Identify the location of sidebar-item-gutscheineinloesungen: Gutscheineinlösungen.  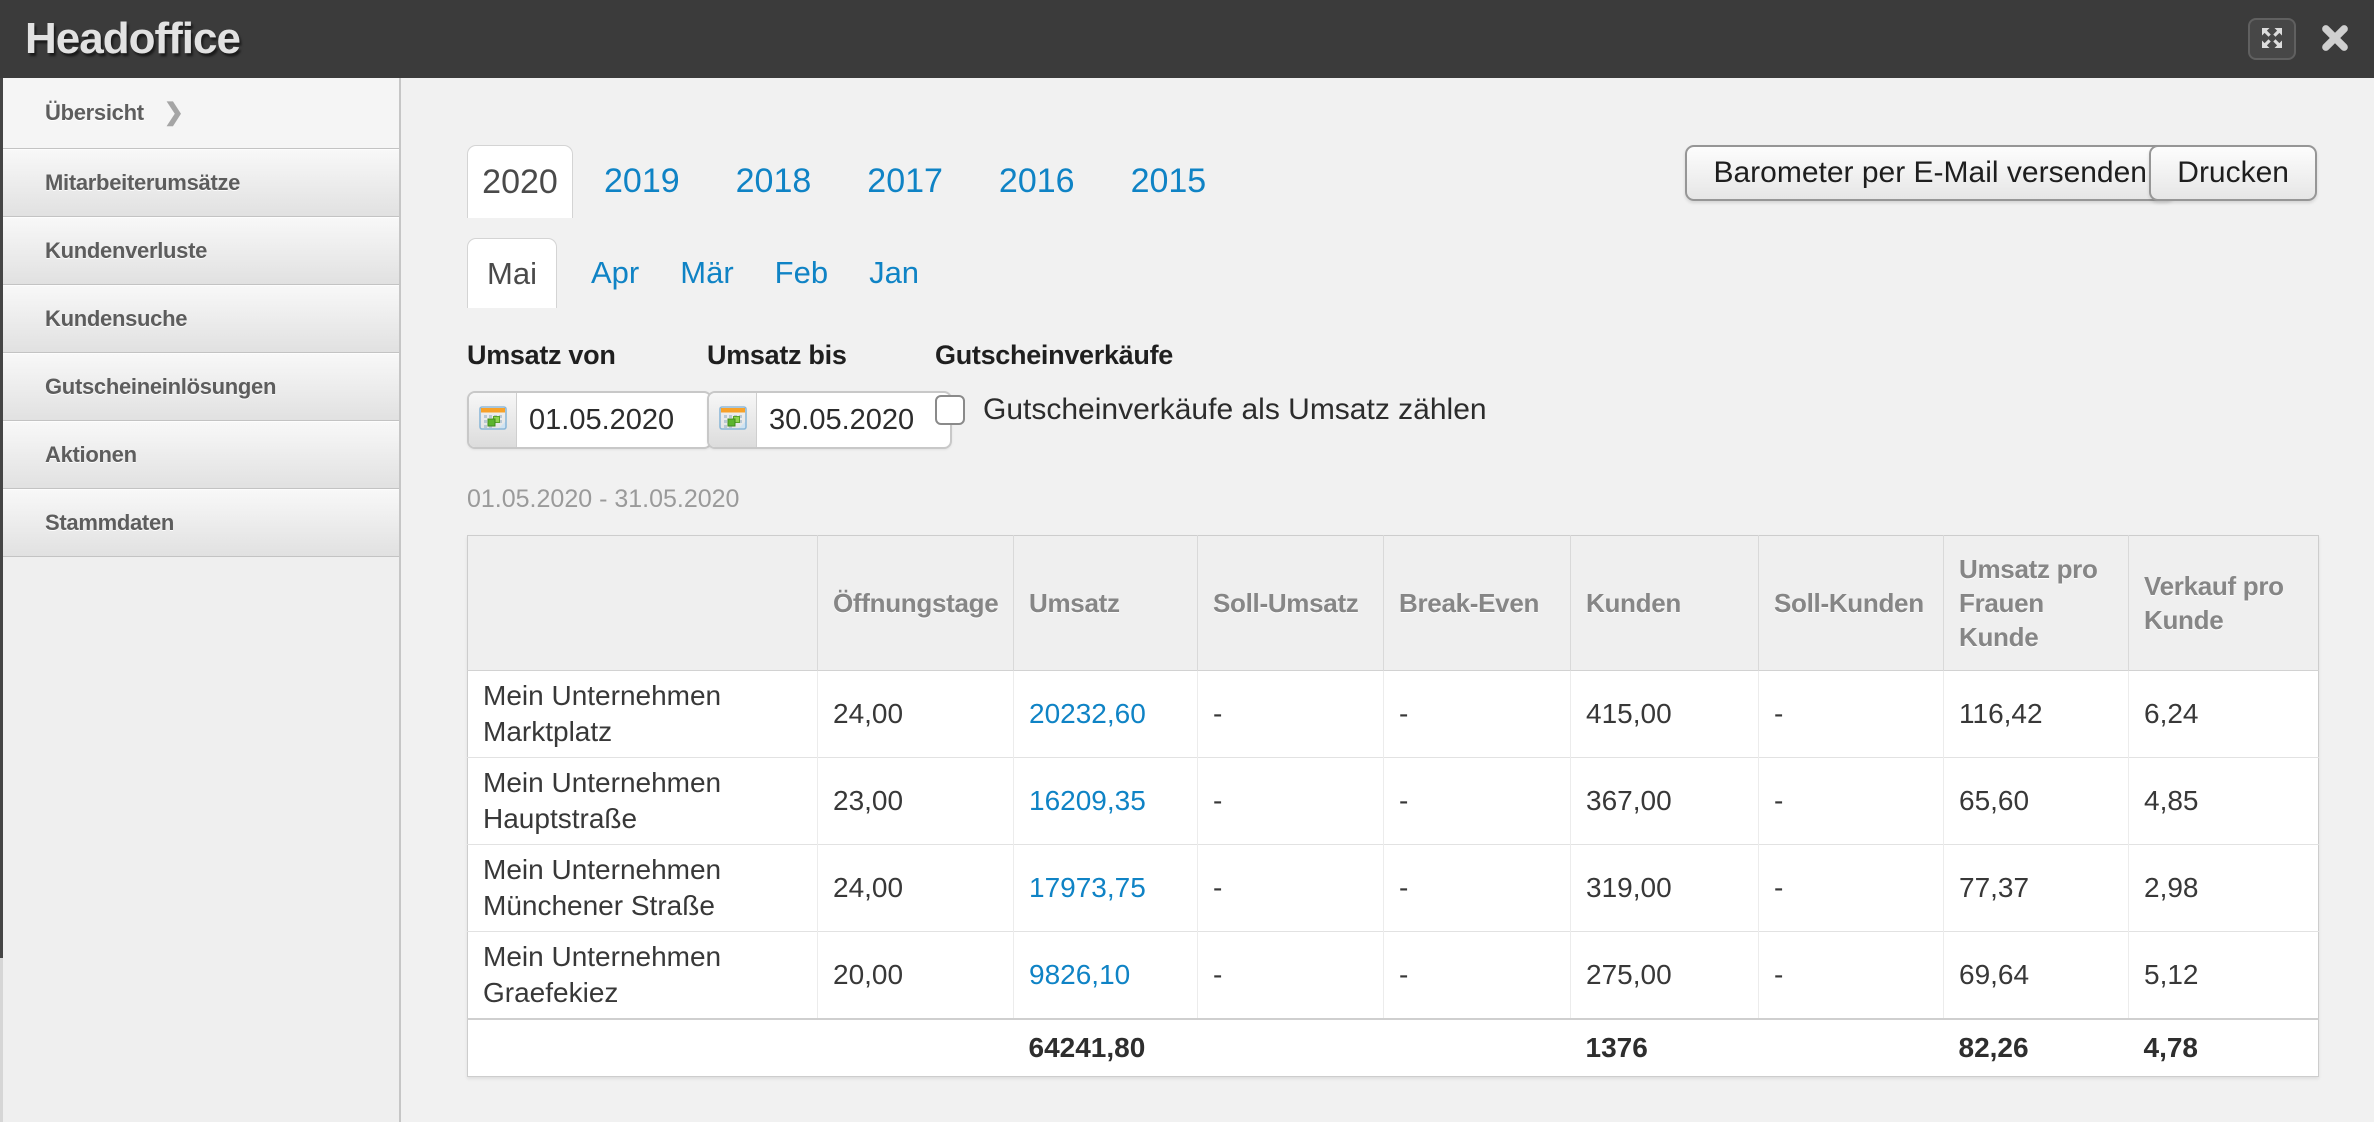
(199, 387).